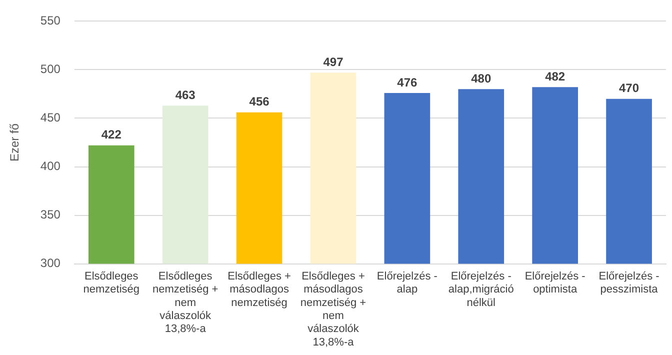 The height and width of the screenshot is (355, 672). I want to click on x-tick-label: Elsődleges + másodlagos nemzetiség, so click(259, 289).